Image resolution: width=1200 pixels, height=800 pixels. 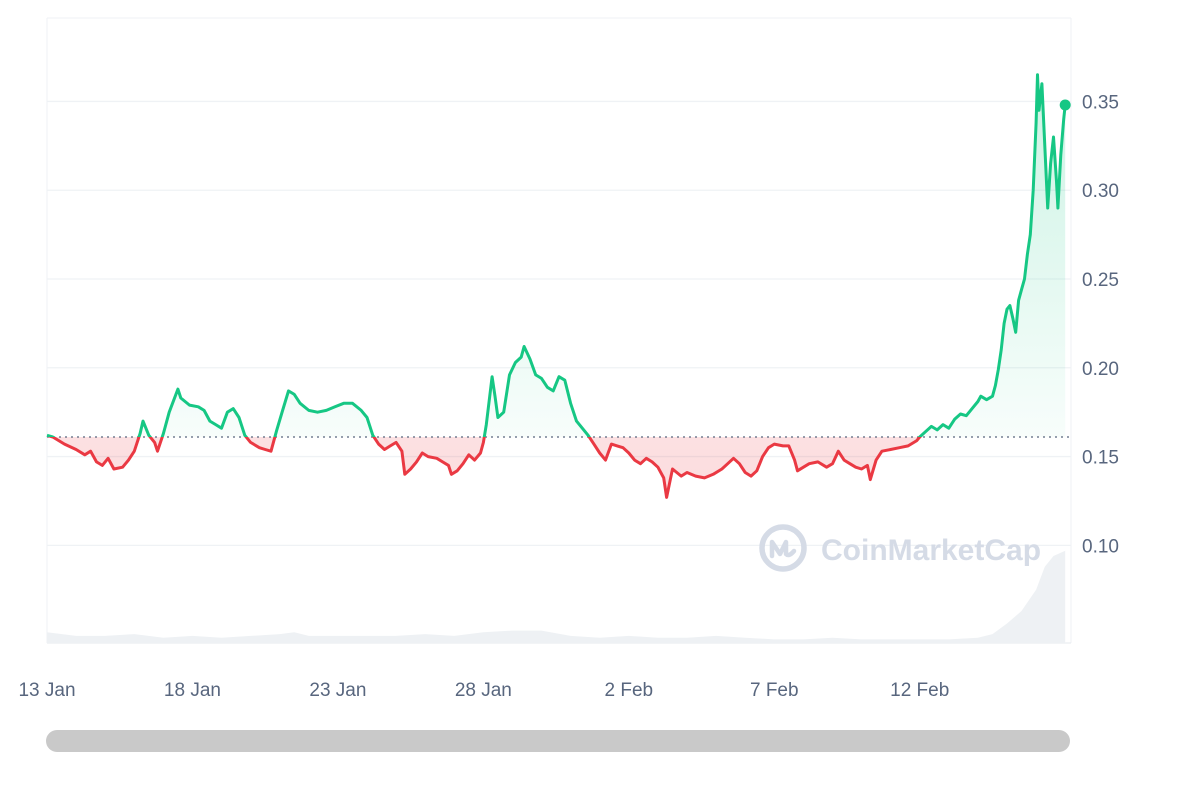 What do you see at coordinates (1100, 102) in the screenshot?
I see `y-tick-label: 0.35` at bounding box center [1100, 102].